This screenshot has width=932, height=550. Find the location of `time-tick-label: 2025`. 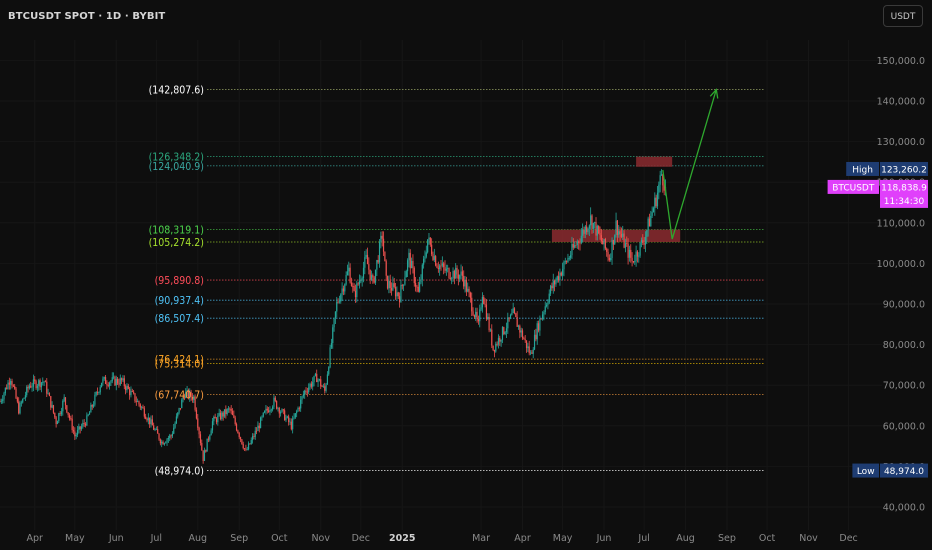

time-tick-label: 2025 is located at coordinates (402, 538).